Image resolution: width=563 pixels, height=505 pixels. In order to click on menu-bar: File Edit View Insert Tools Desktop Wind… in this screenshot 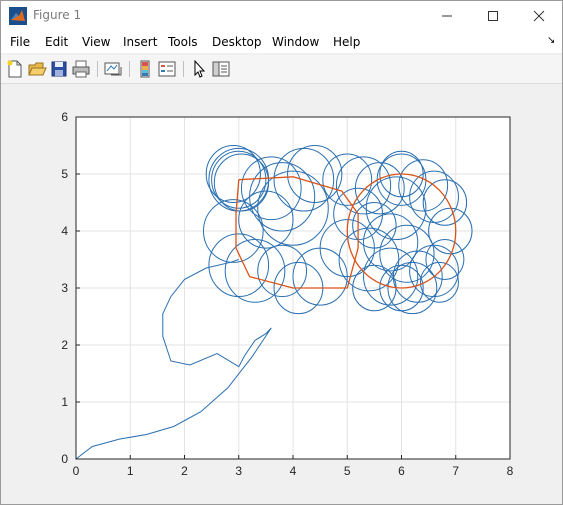, I will do `click(281, 42)`.